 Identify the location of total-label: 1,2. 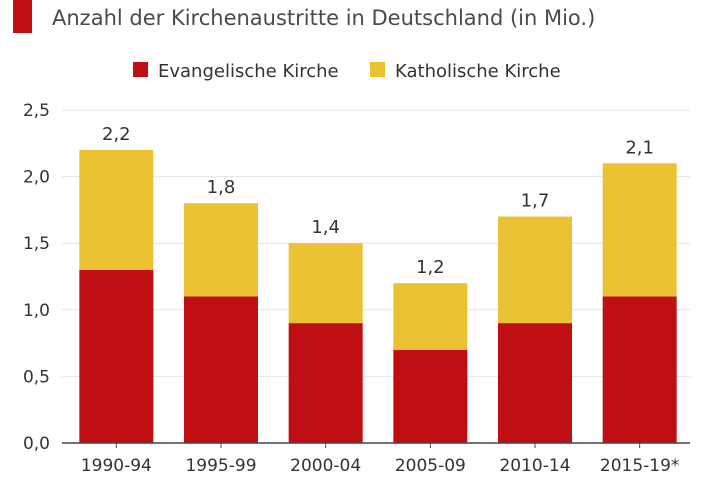
(430, 267).